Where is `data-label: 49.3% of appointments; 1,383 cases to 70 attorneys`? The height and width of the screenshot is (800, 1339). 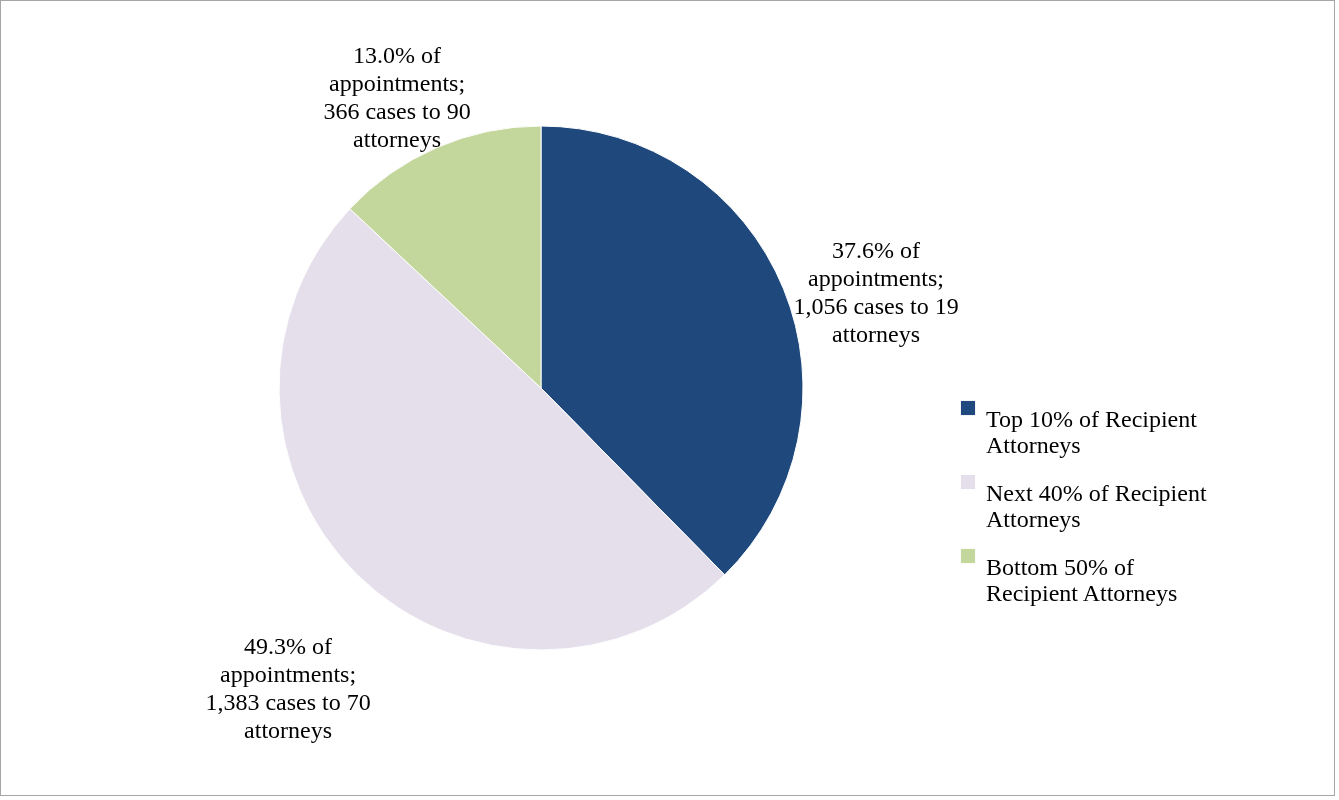 data-label: 49.3% of appointments; 1,383 cases to 70 attorneys is located at coordinates (288, 687).